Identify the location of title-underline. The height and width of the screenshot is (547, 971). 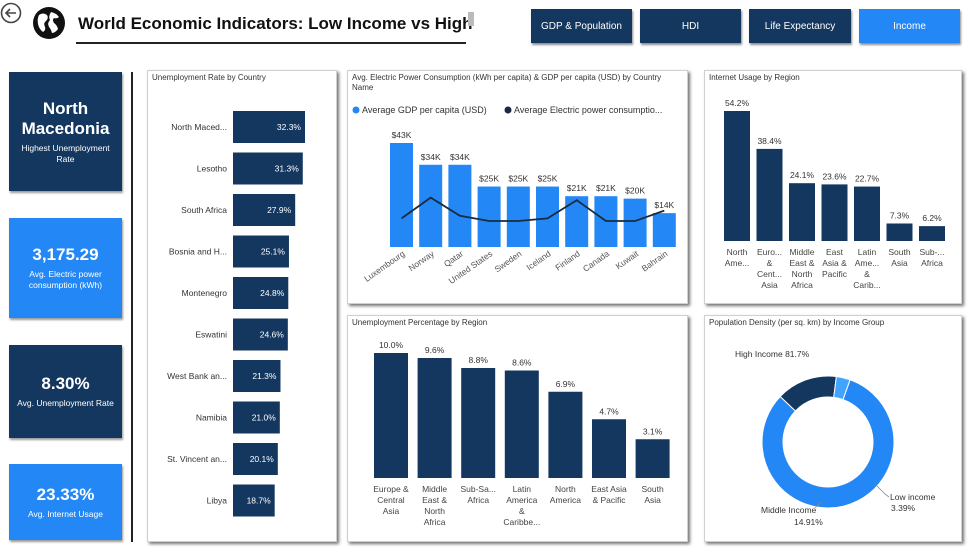
(271, 43).